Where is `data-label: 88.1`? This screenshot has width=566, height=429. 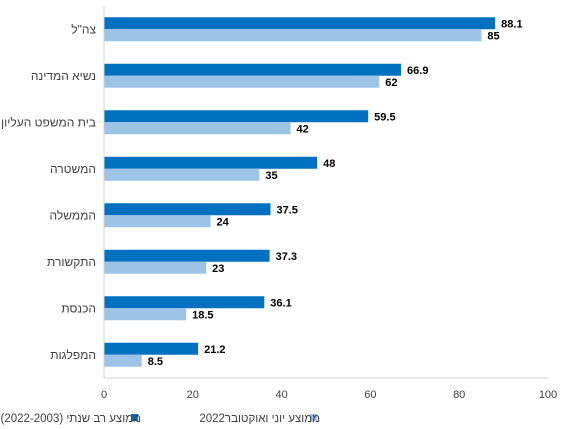 data-label: 88.1 is located at coordinates (511, 24).